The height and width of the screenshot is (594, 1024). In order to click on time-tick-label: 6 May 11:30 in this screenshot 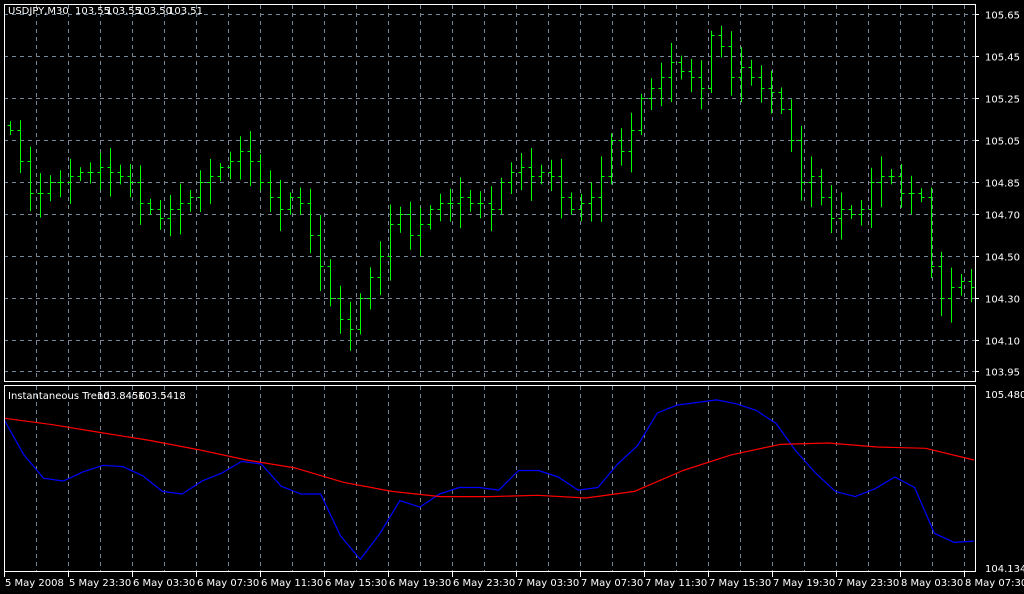, I will do `click(292, 583)`.